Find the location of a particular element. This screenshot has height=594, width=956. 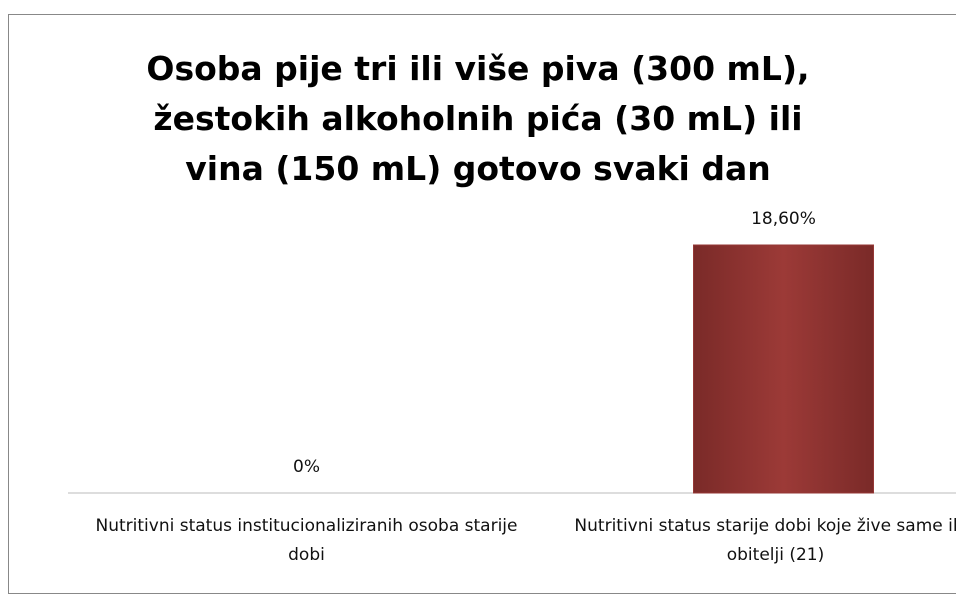

data-label: 0% is located at coordinates (306, 467).